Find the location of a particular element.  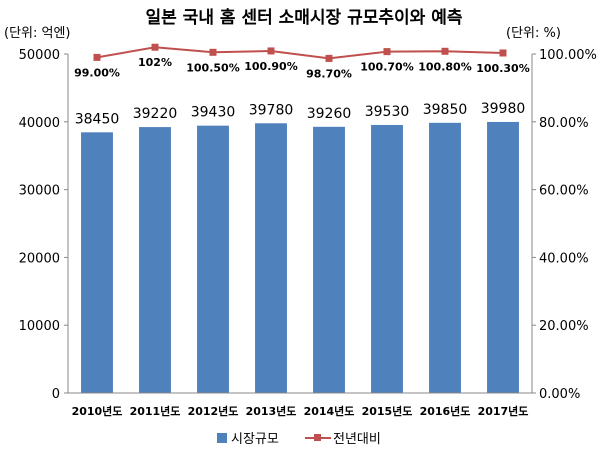

right-tick-label: 100.00% is located at coordinates (568, 55).